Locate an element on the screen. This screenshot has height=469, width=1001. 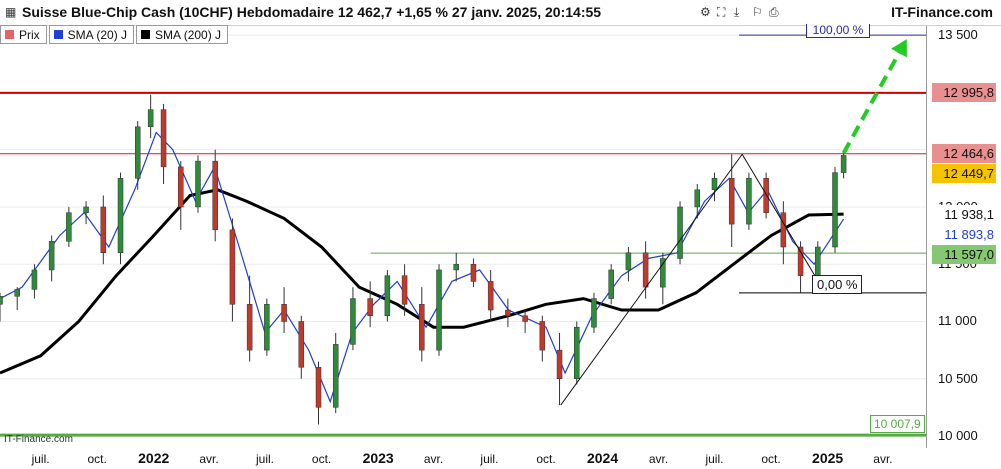
price-badge: 11 938,1 is located at coordinates (964, 214).